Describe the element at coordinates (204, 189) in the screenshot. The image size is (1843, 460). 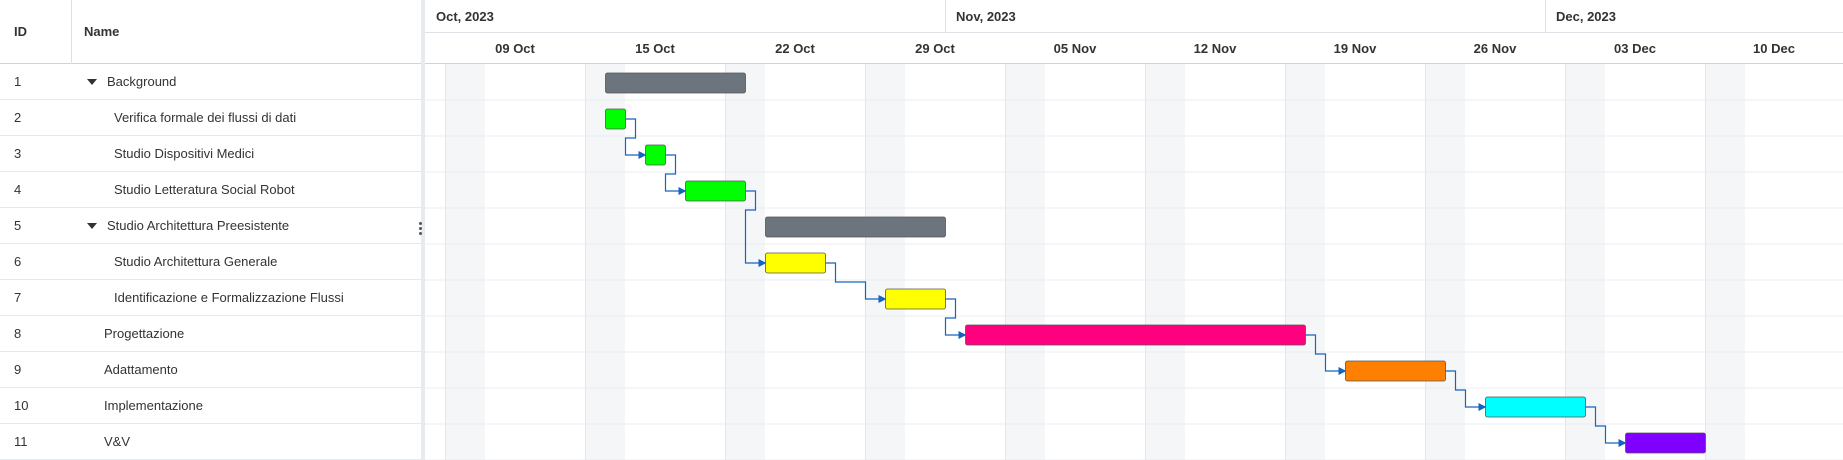
I see `task-name: Studio Letteratura Social Robot` at that location.